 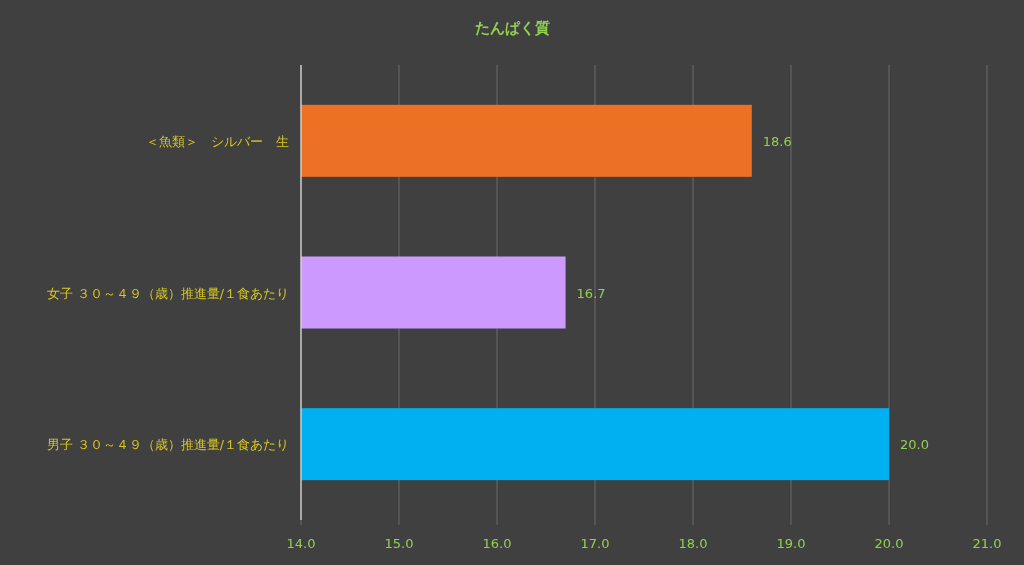 I want to click on x-tick-label: 15.0, so click(x=399, y=543).